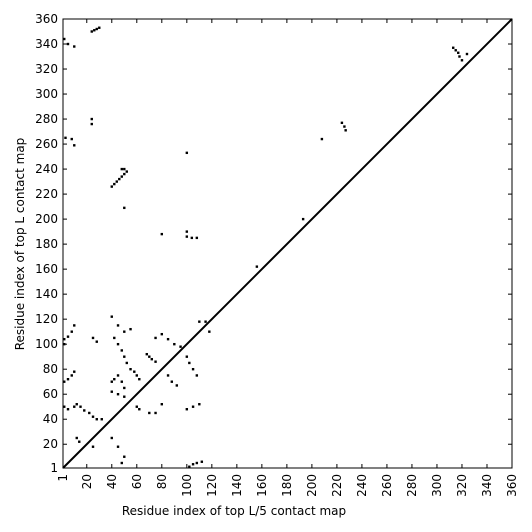 The height and width of the screenshot is (532, 532). What do you see at coordinates (46, 169) in the screenshot?
I see `y-tick-label: 240` at bounding box center [46, 169].